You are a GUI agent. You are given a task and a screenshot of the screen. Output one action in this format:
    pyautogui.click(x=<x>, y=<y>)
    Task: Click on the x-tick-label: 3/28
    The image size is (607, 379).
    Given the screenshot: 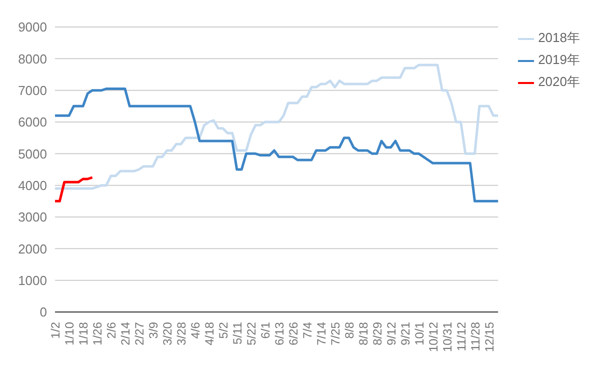 What is the action you would take?
    pyautogui.click(x=181, y=334)
    